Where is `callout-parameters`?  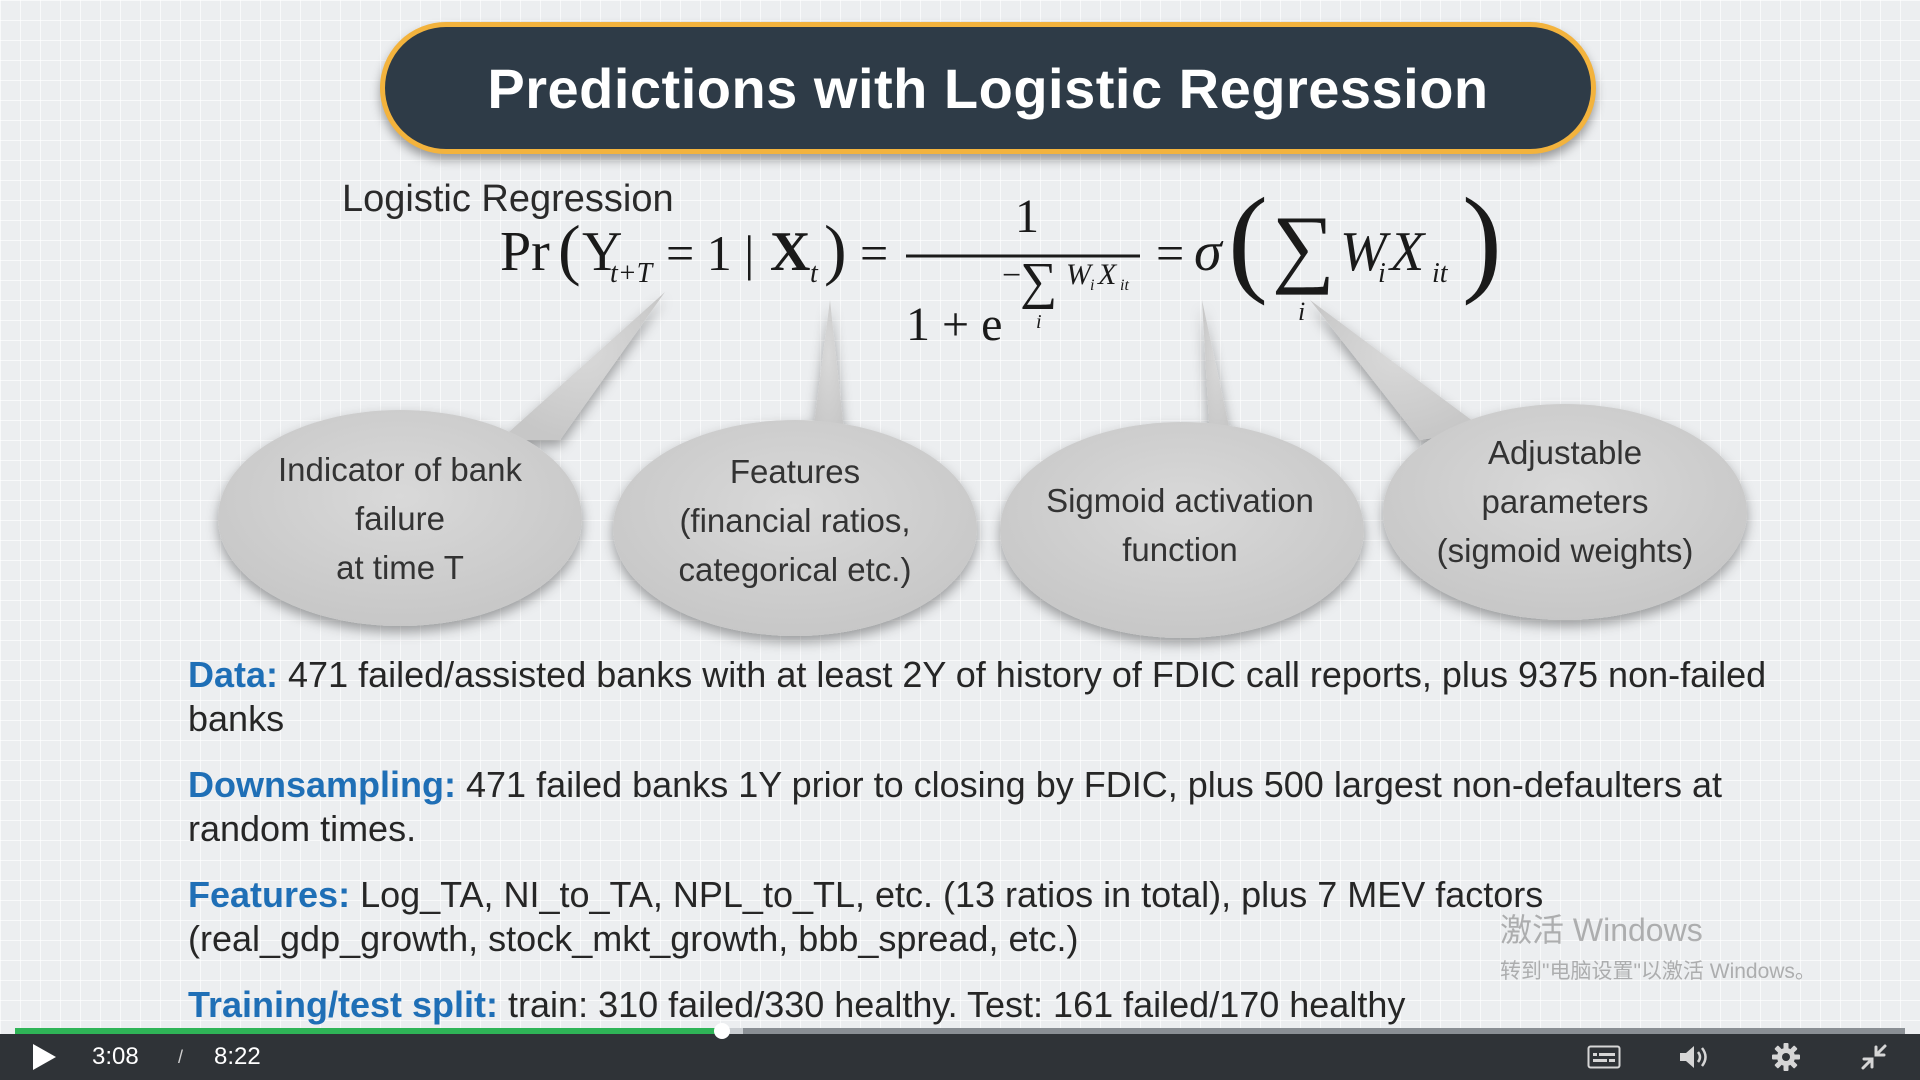
callout-parameters is located at coordinates (1528, 460).